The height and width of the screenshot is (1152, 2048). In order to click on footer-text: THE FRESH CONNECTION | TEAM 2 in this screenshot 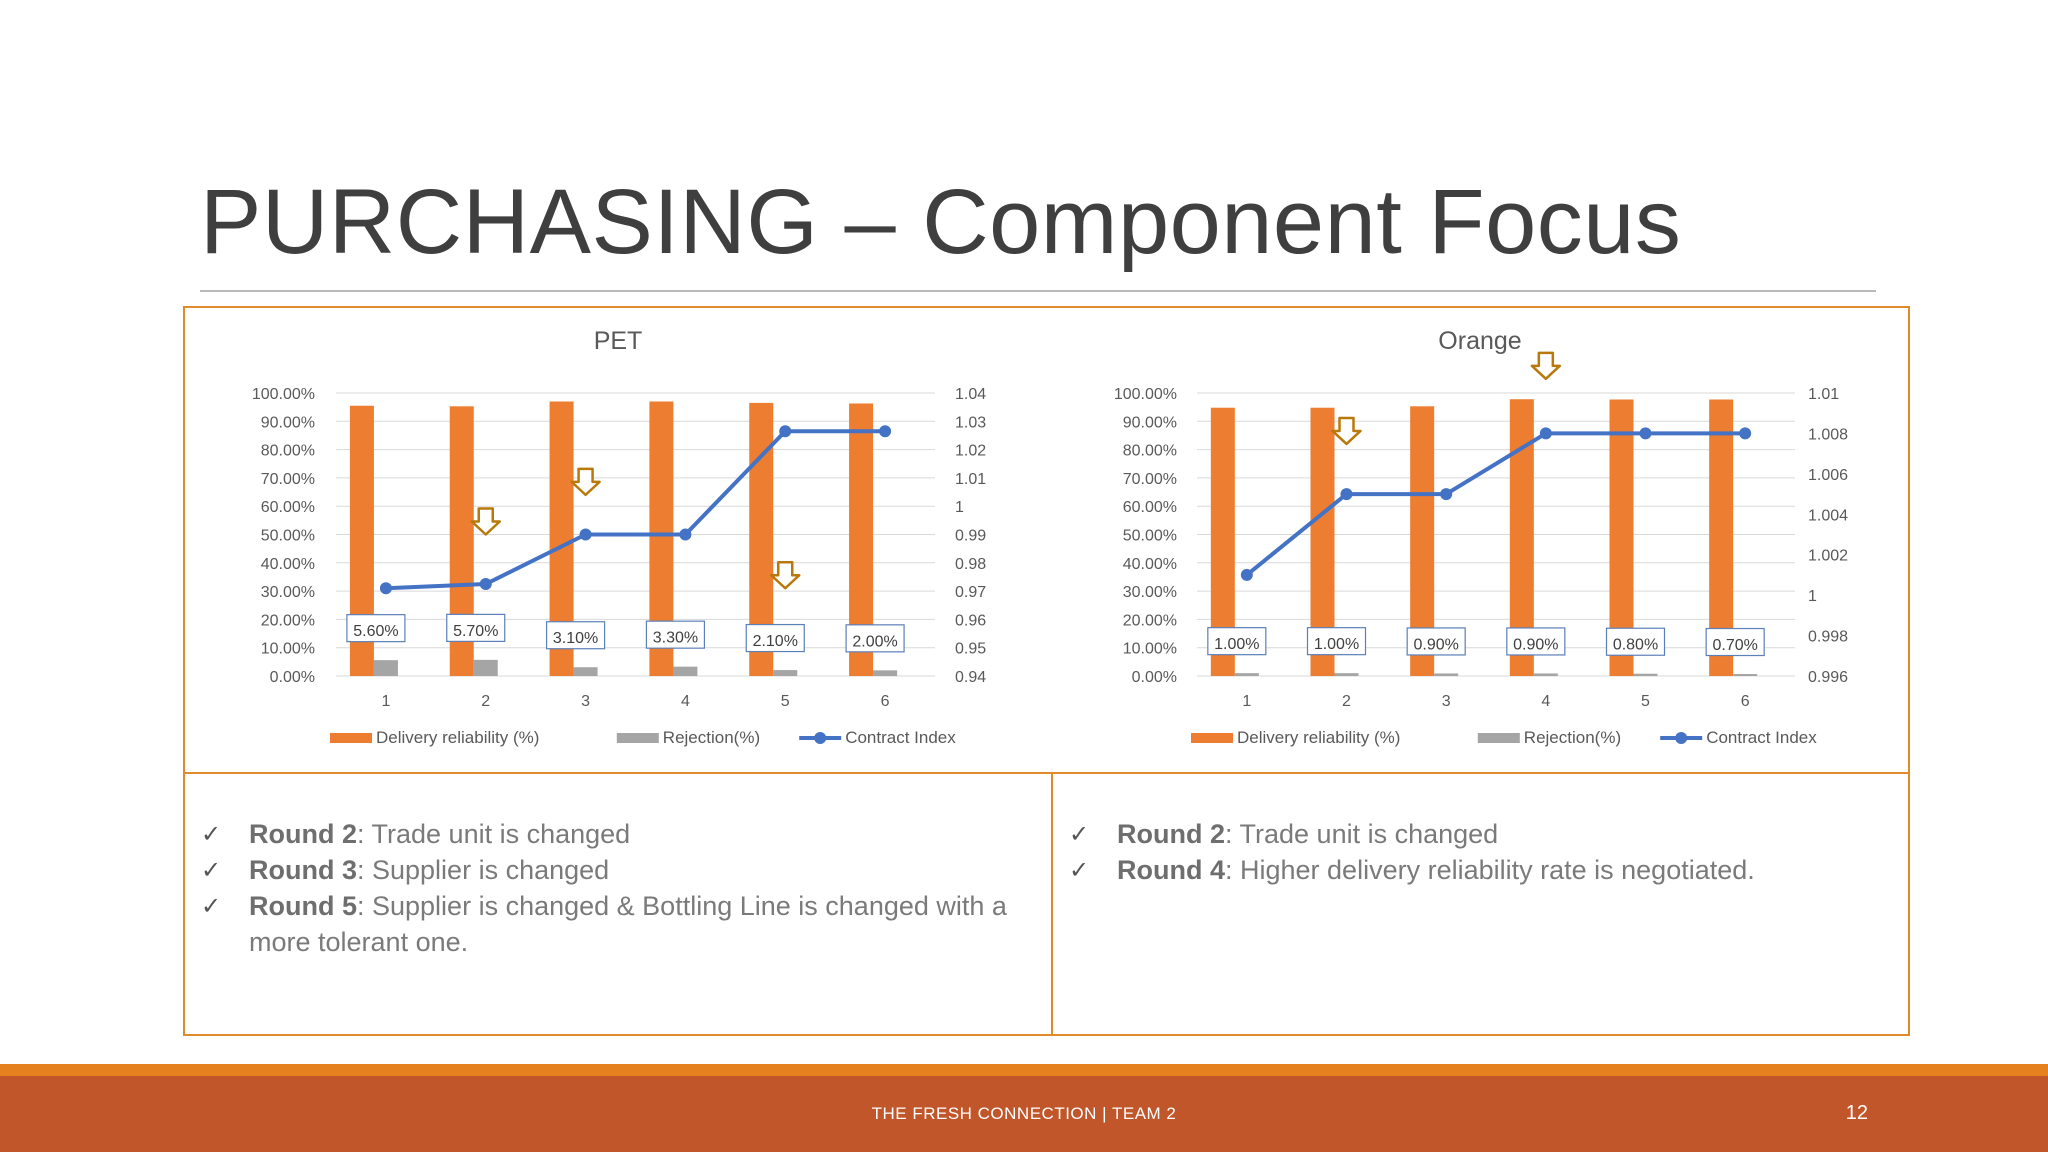, I will do `click(1024, 1113)`.